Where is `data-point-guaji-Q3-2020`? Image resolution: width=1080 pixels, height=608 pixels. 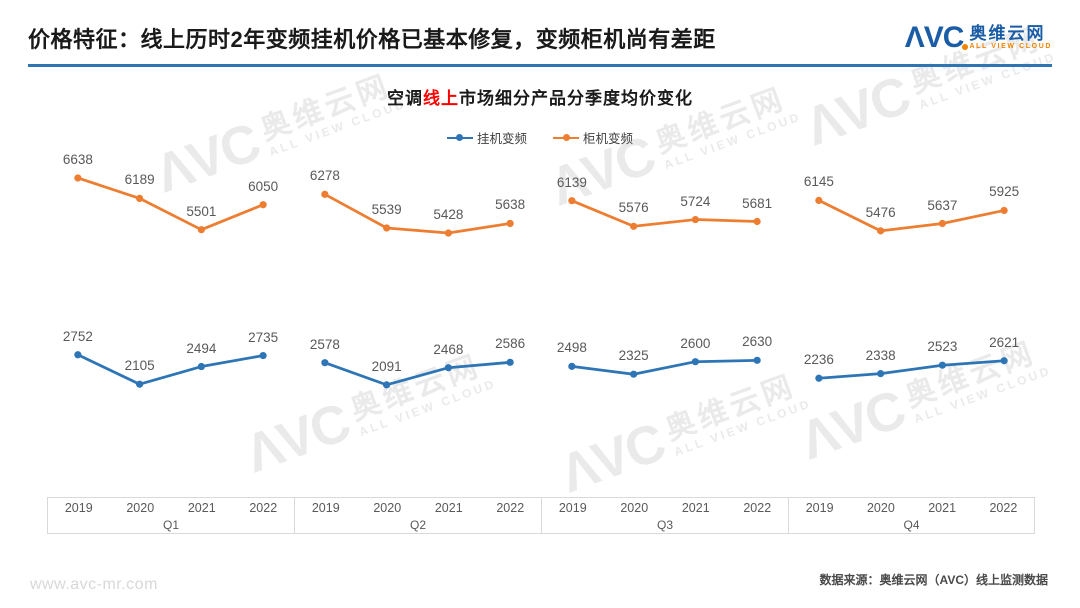
data-point-guaji-Q3-2020 is located at coordinates (634, 374).